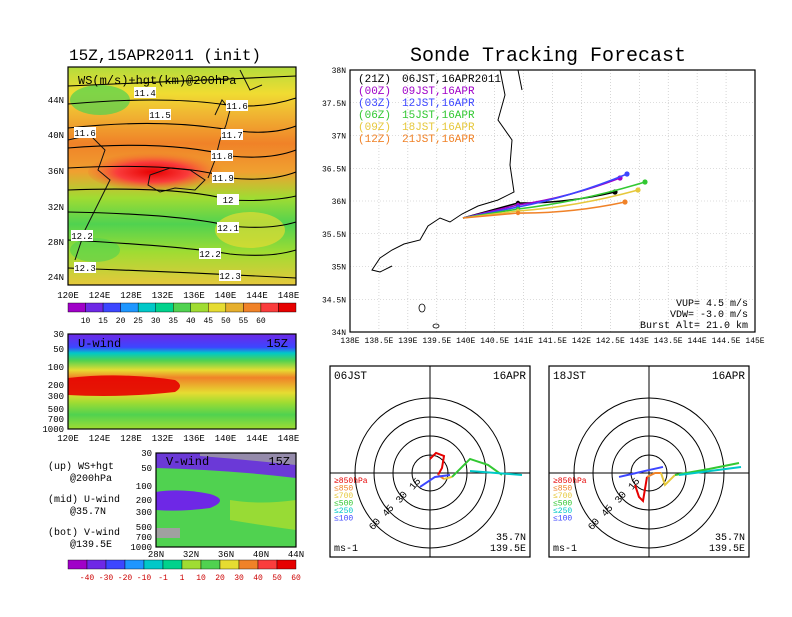 The width and height of the screenshot is (792, 617). Describe the element at coordinates (226, 439) in the screenshot. I see `u-lon-tick: 140E` at that location.